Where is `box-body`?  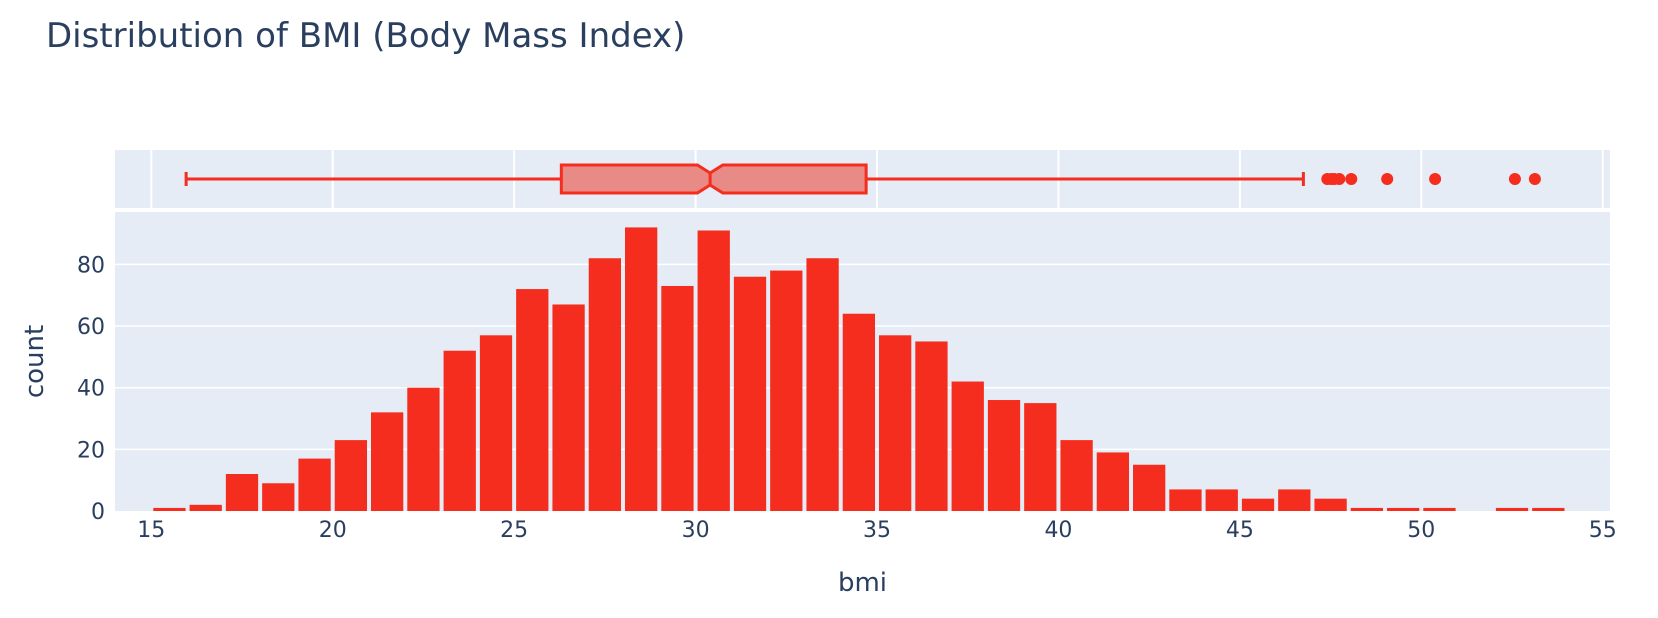
box-body is located at coordinates (713, 179).